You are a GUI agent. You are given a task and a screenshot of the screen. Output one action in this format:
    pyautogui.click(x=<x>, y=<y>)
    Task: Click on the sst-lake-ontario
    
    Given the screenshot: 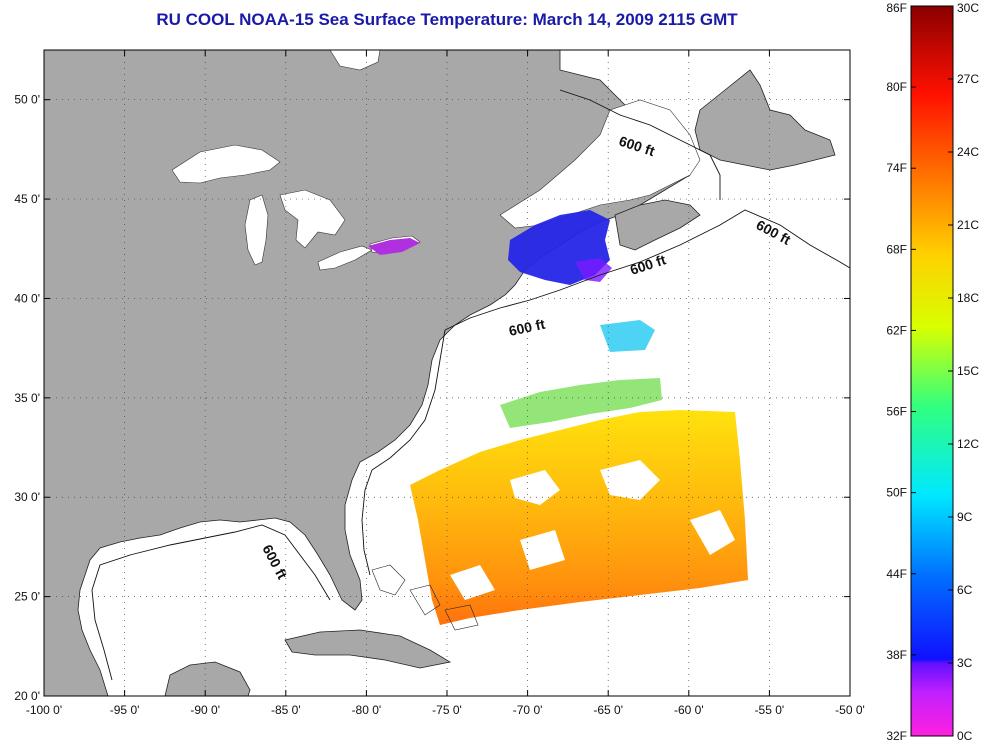 What is the action you would take?
    pyautogui.click(x=394, y=246)
    